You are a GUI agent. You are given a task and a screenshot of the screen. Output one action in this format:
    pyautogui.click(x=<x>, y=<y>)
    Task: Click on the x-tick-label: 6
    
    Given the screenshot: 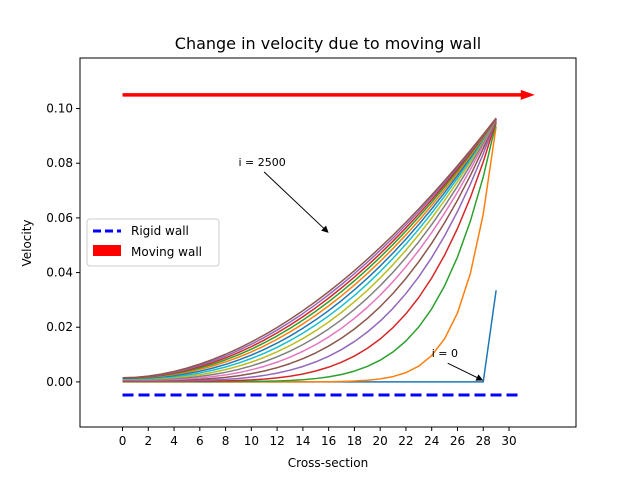 What is the action you would take?
    pyautogui.click(x=200, y=441)
    